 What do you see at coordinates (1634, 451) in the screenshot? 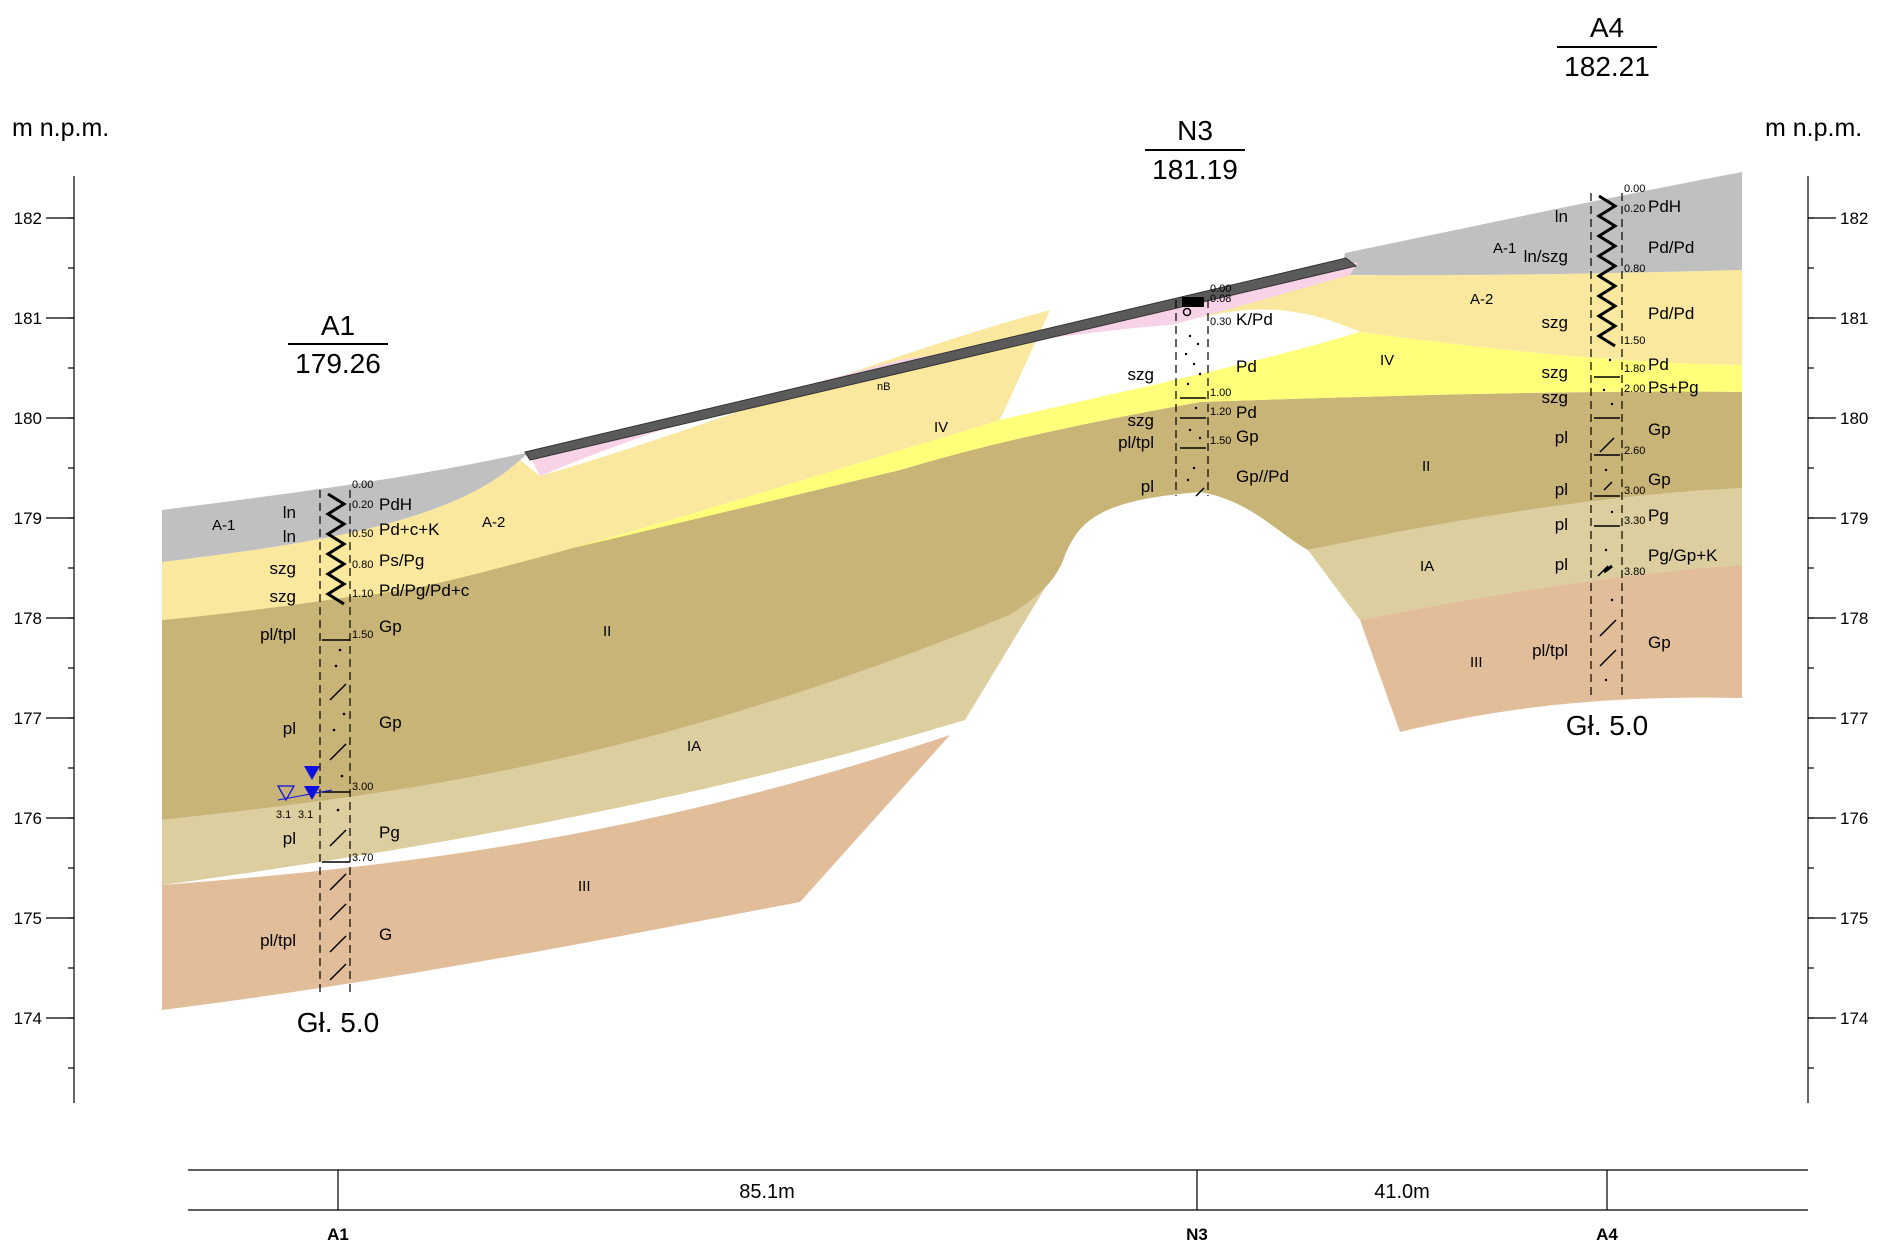
I see `depth-label: 2.60` at bounding box center [1634, 451].